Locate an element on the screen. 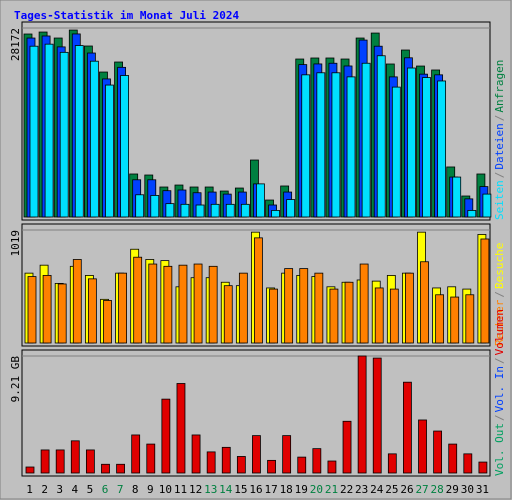 This screenshot has width=512, height=500. legend: Vol. Out / Vol. In / Volumen is located at coordinates (499, 392).